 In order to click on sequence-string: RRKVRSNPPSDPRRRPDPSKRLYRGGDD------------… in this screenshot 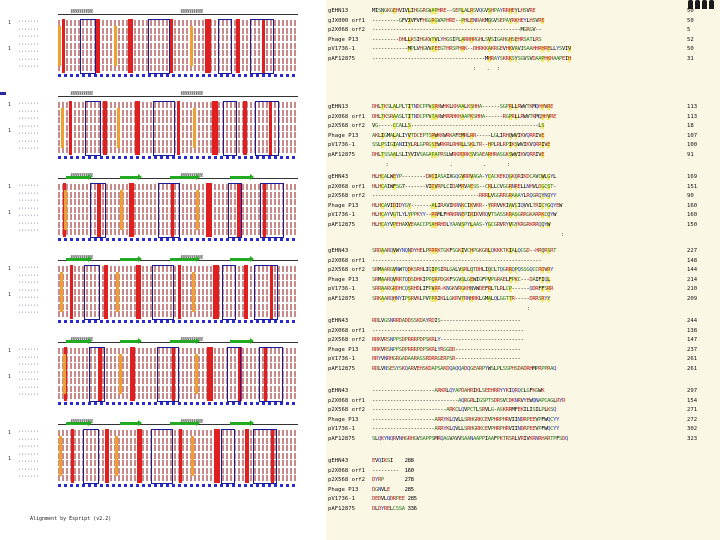, I will do `click(446, 349)`.